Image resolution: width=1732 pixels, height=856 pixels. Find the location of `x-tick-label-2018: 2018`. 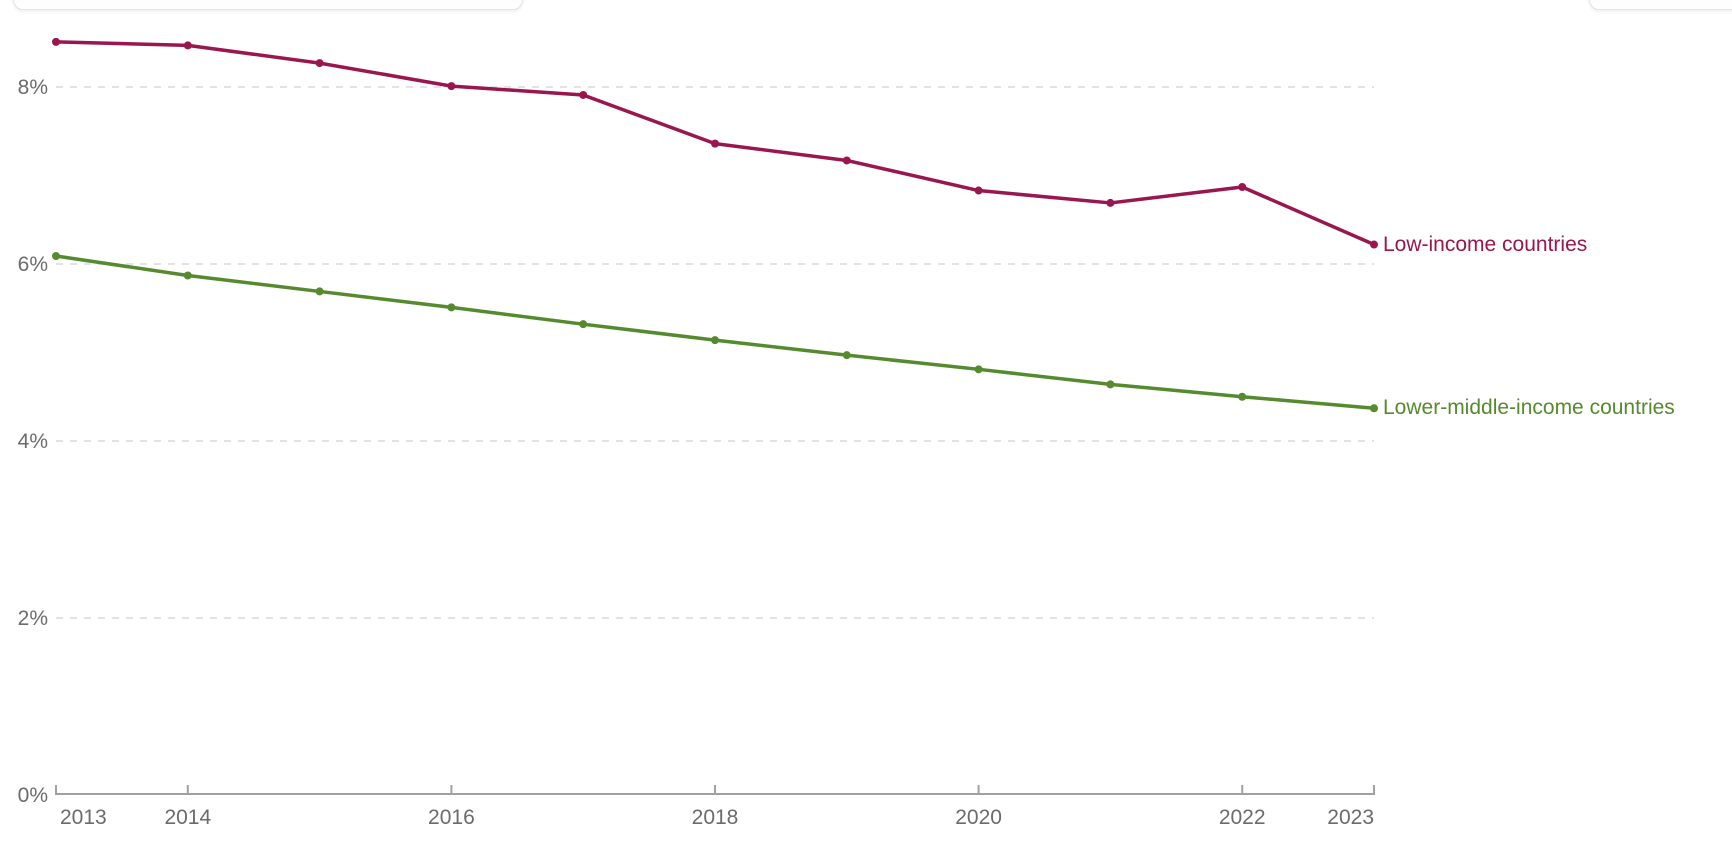

x-tick-label-2018: 2018 is located at coordinates (715, 817).